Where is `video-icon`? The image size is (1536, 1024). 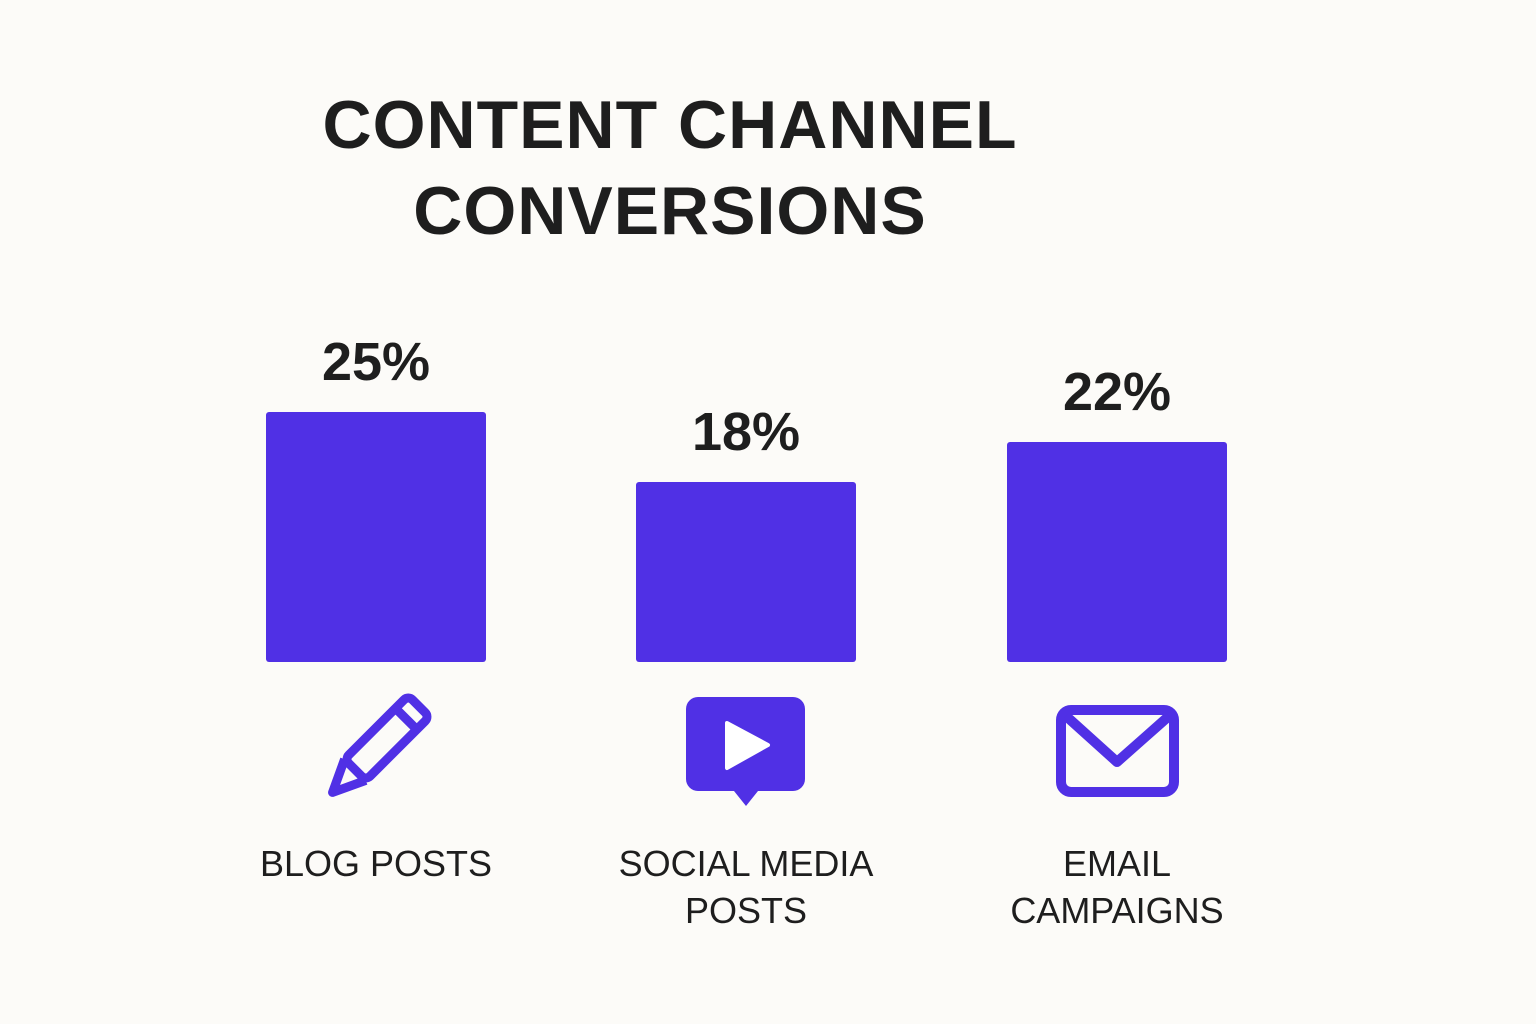
video-icon is located at coordinates (745, 751).